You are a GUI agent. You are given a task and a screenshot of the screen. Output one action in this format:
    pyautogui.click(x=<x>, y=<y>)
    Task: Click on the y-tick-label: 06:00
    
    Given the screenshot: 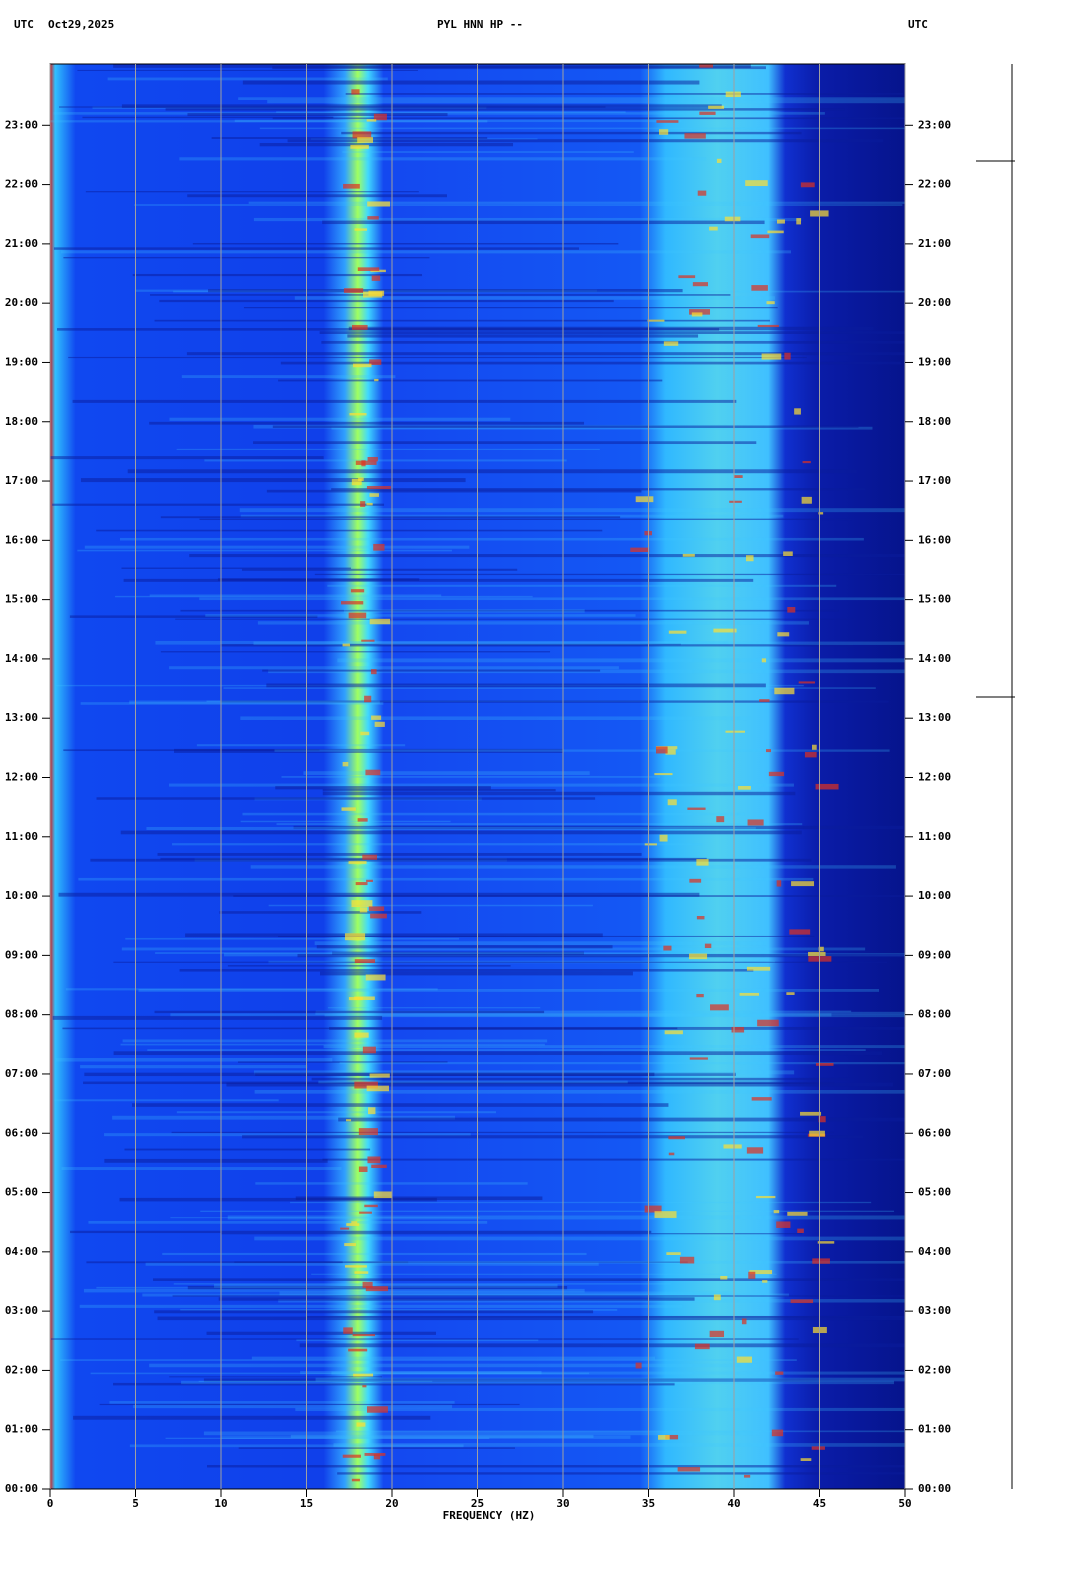 What is the action you would take?
    pyautogui.click(x=934, y=1132)
    